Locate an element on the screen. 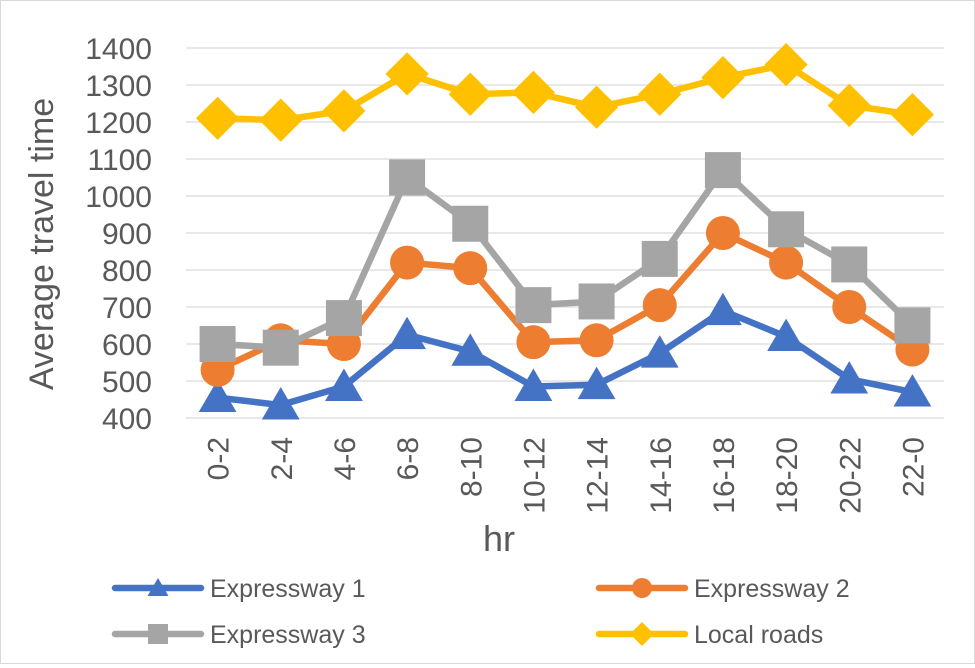 The image size is (975, 668). y-tick-label: 900 is located at coordinates (127, 234).